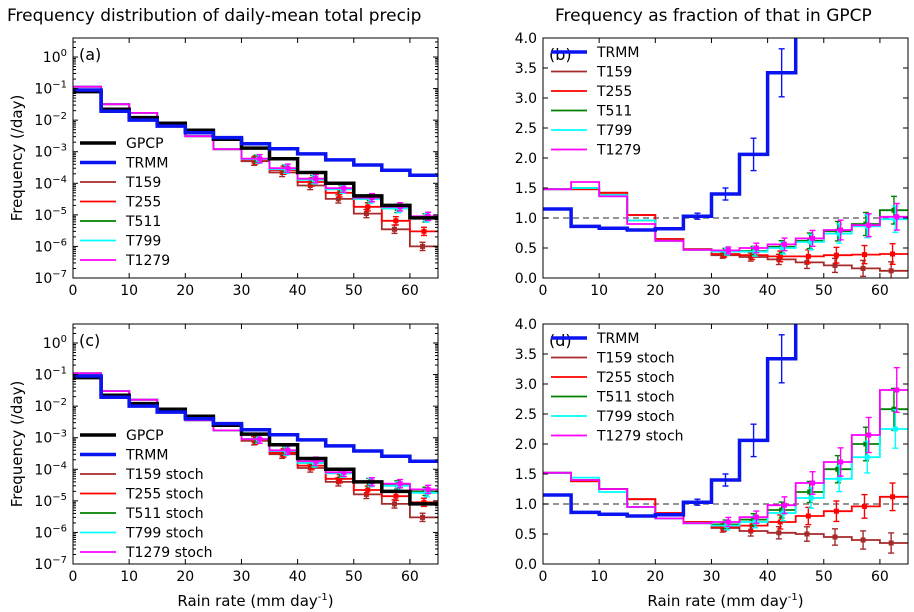  Describe the element at coordinates (50, 564) in the screenshot. I see `y-tick-label: 10⁻⁷` at that location.